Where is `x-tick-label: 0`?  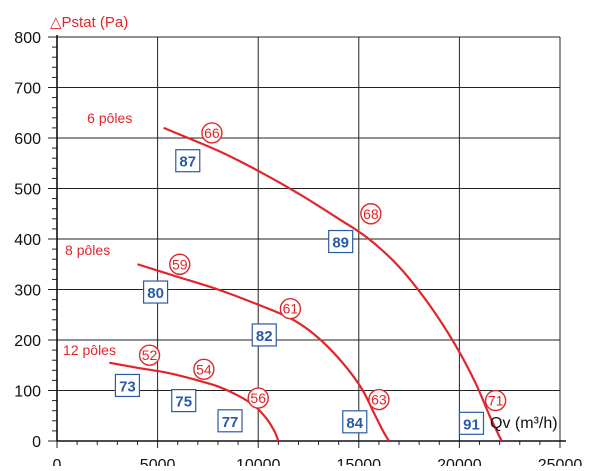
x-tick-label: 0 is located at coordinates (57, 461).